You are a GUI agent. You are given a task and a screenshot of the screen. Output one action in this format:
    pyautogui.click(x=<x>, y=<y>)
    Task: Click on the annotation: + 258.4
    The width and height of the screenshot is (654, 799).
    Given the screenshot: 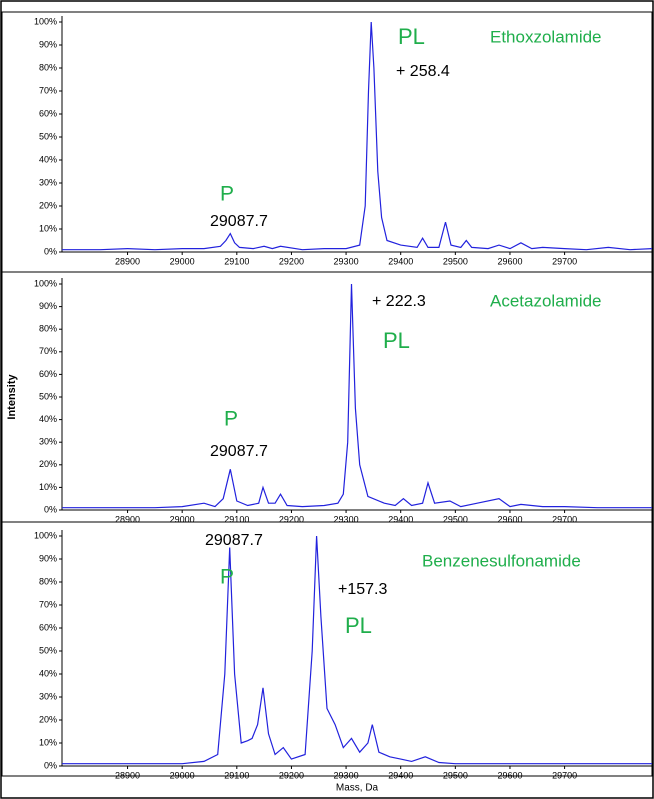 What is the action you would take?
    pyautogui.click(x=423, y=71)
    